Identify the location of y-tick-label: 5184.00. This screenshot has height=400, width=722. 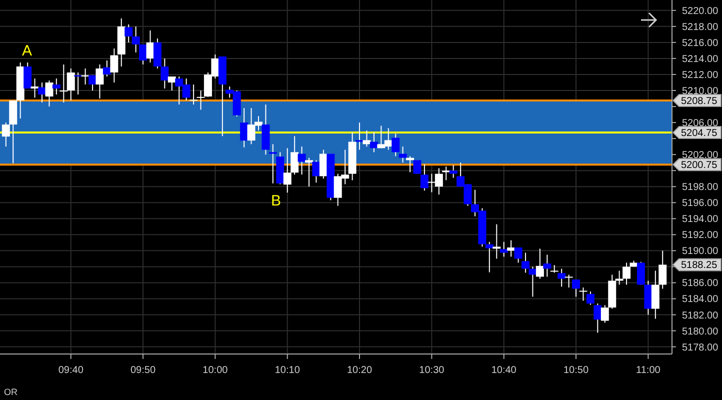
(700, 300).